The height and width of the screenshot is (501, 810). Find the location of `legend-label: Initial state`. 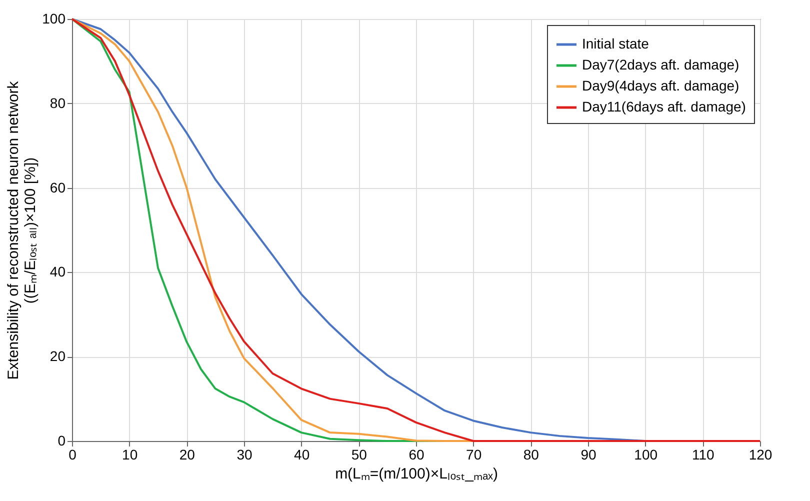

legend-label: Initial state is located at coordinates (616, 44).